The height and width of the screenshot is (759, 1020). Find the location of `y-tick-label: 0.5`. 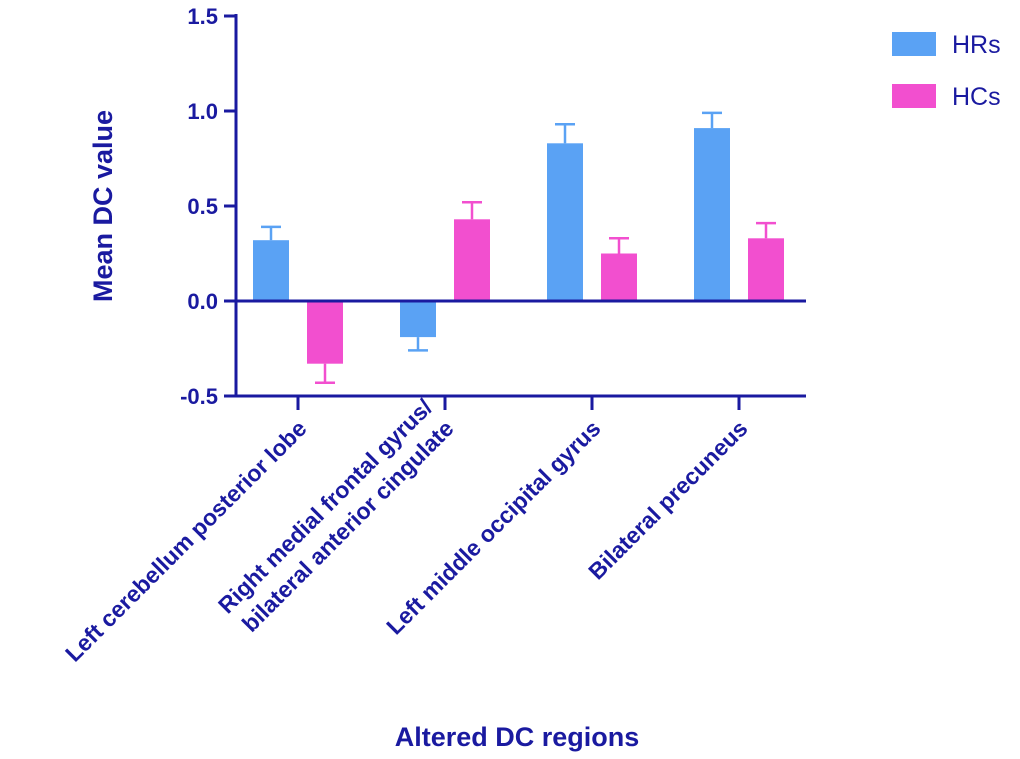

y-tick-label: 0.5 is located at coordinates (202, 206).